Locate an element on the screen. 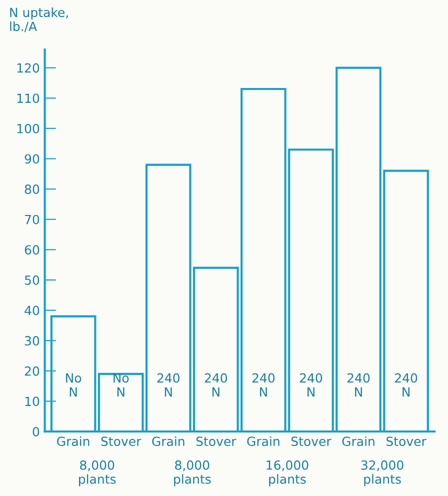 This screenshot has width=448, height=496. y-tick-label: 110 is located at coordinates (28, 99).